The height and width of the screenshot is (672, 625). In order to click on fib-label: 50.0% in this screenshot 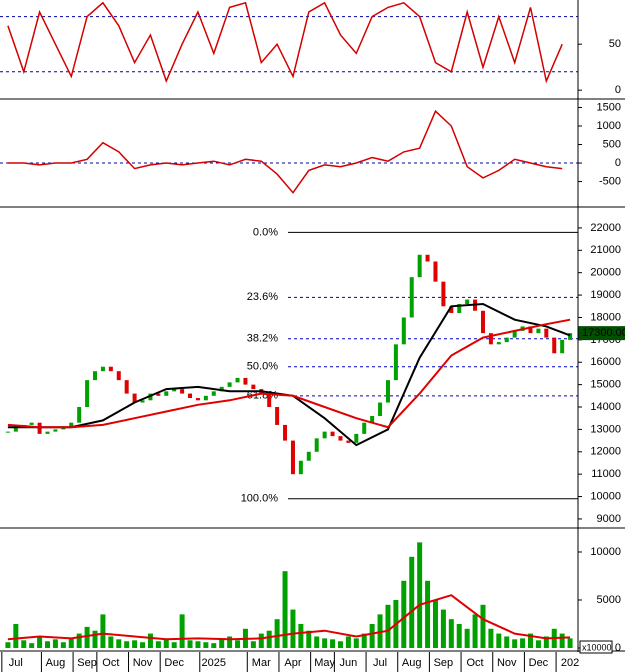, I will do `click(262, 367)`.